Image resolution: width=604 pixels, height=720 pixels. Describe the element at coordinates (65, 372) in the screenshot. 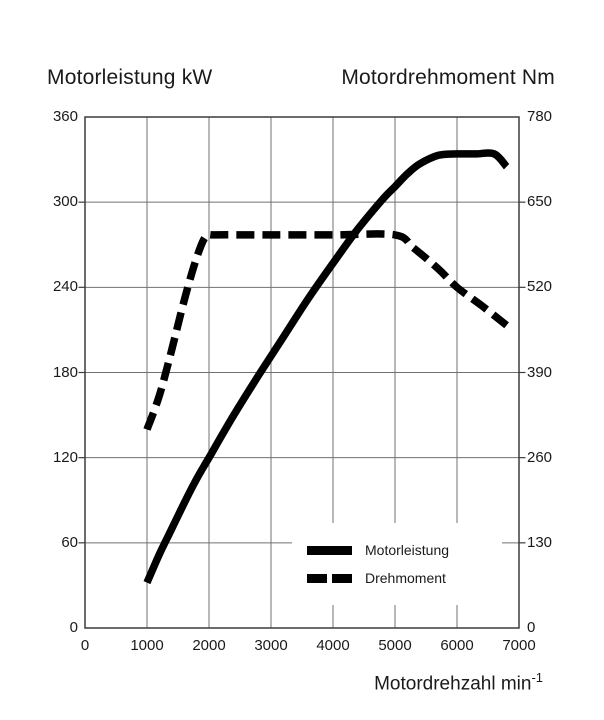

I see `y-left-tick-label: 180` at that location.